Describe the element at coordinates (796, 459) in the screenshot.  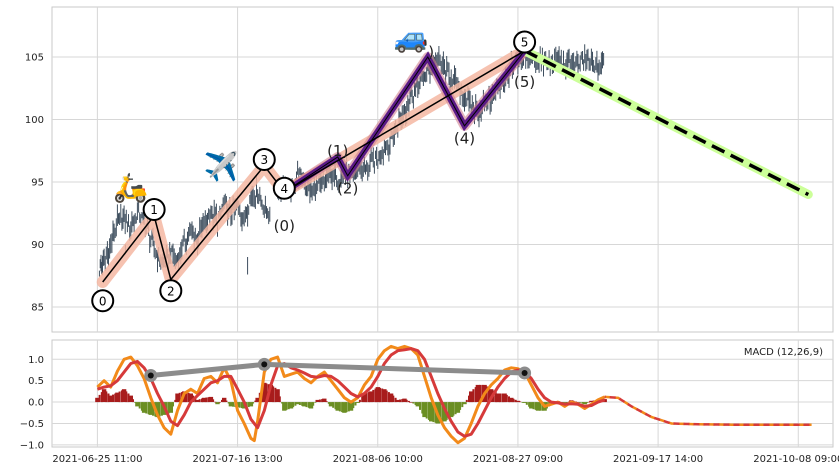
I see `x-tick-label: 2021-10-08 09:00` at that location.